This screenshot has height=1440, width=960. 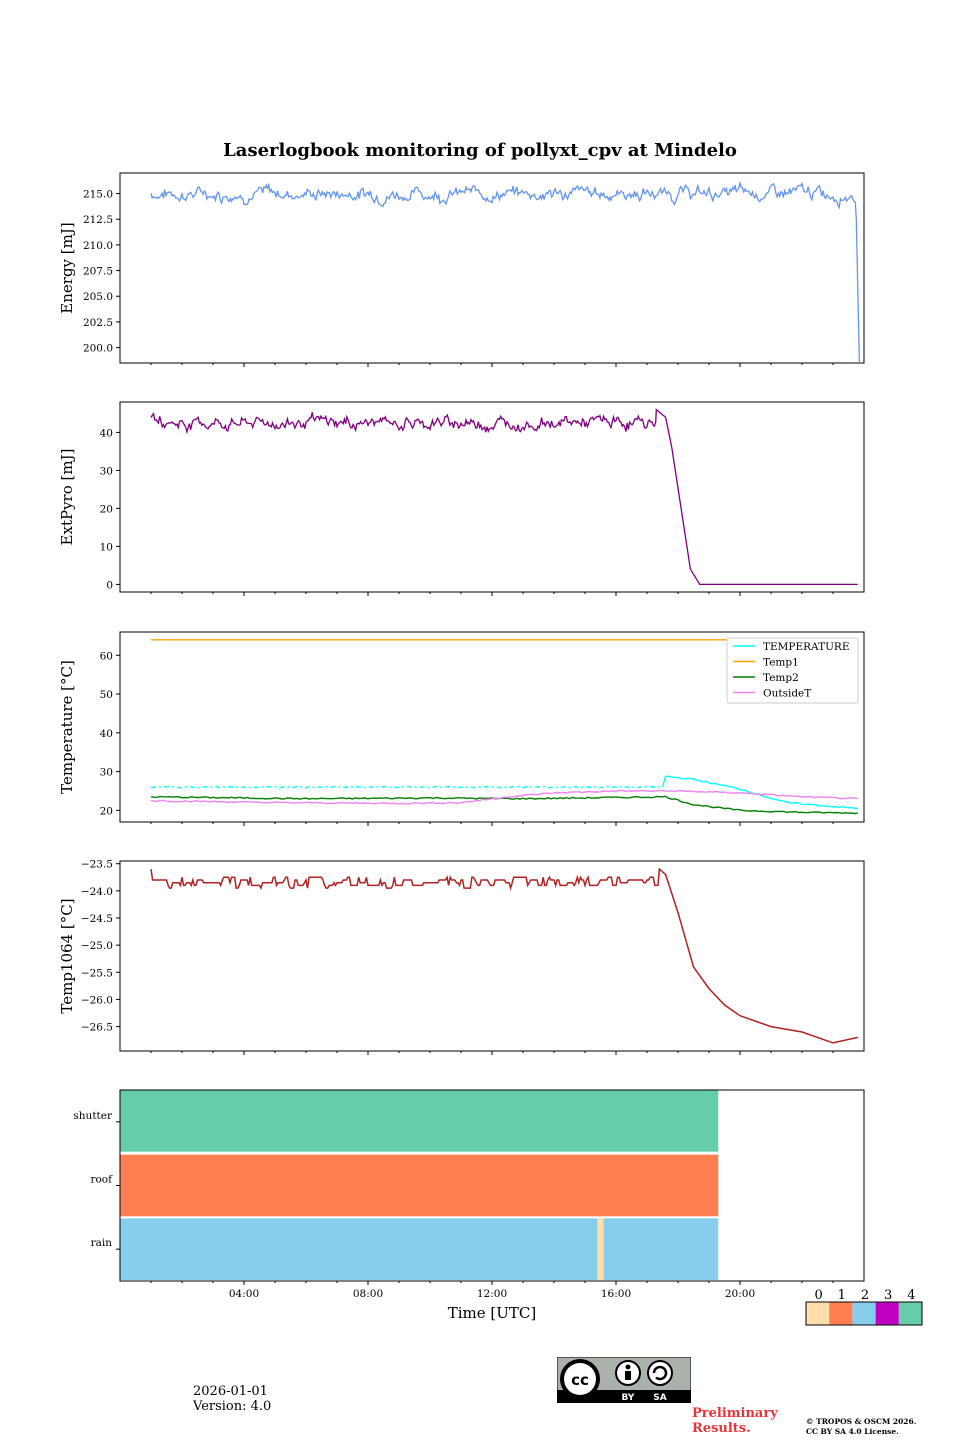 I want to click on extpyro-series-ExtPyro, so click(x=504, y=497).